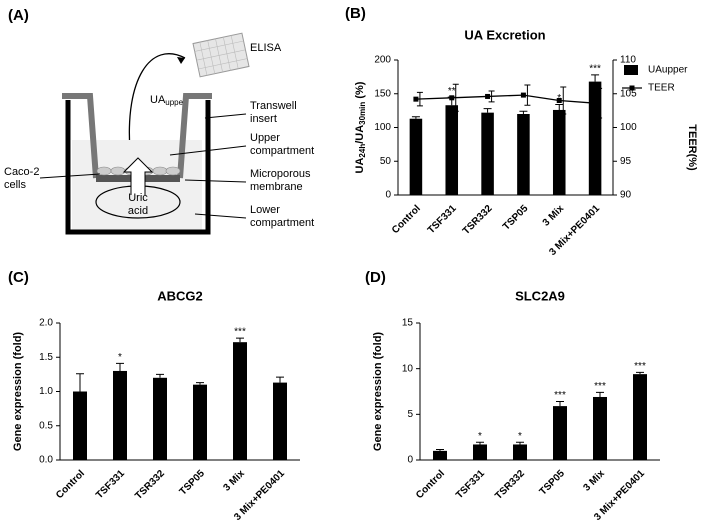 The image size is (705, 526). I want to click on text-line: Microporous, so click(280, 174).